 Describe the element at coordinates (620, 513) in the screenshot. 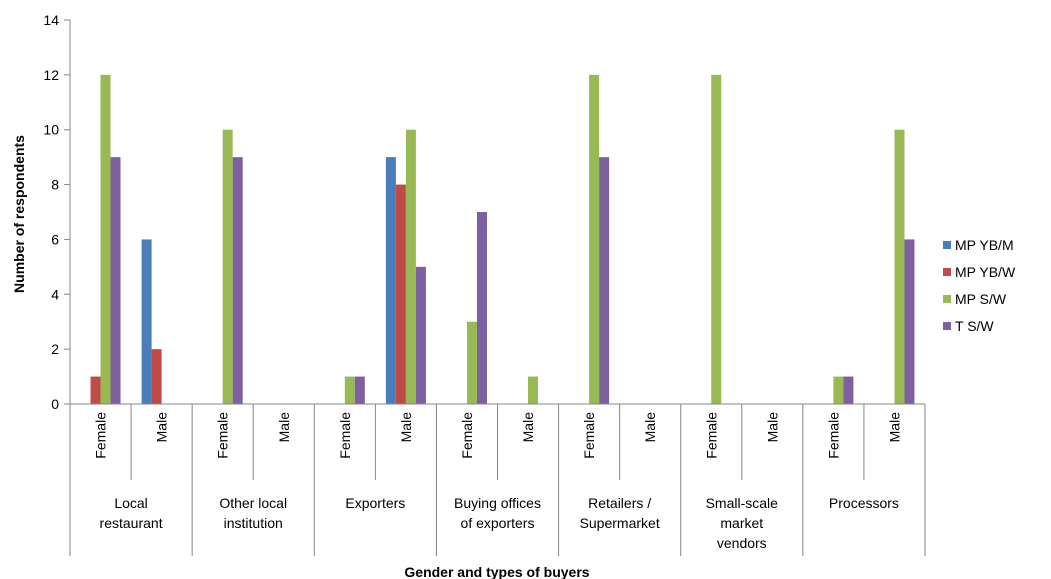

I see `group-label: Retailers / Supermarket` at that location.